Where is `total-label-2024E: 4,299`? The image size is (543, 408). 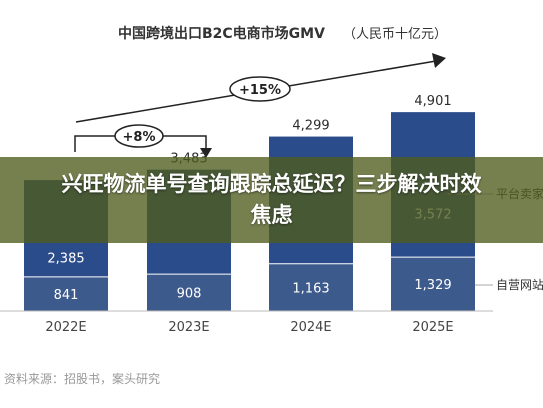 total-label-2024E: 4,299 is located at coordinates (310, 126).